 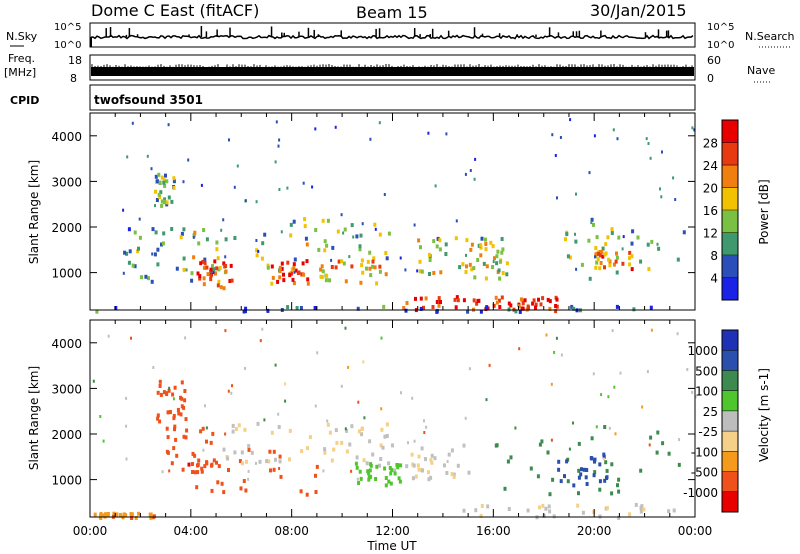 I want to click on y-tick-label: 1000, so click(x=66, y=481).